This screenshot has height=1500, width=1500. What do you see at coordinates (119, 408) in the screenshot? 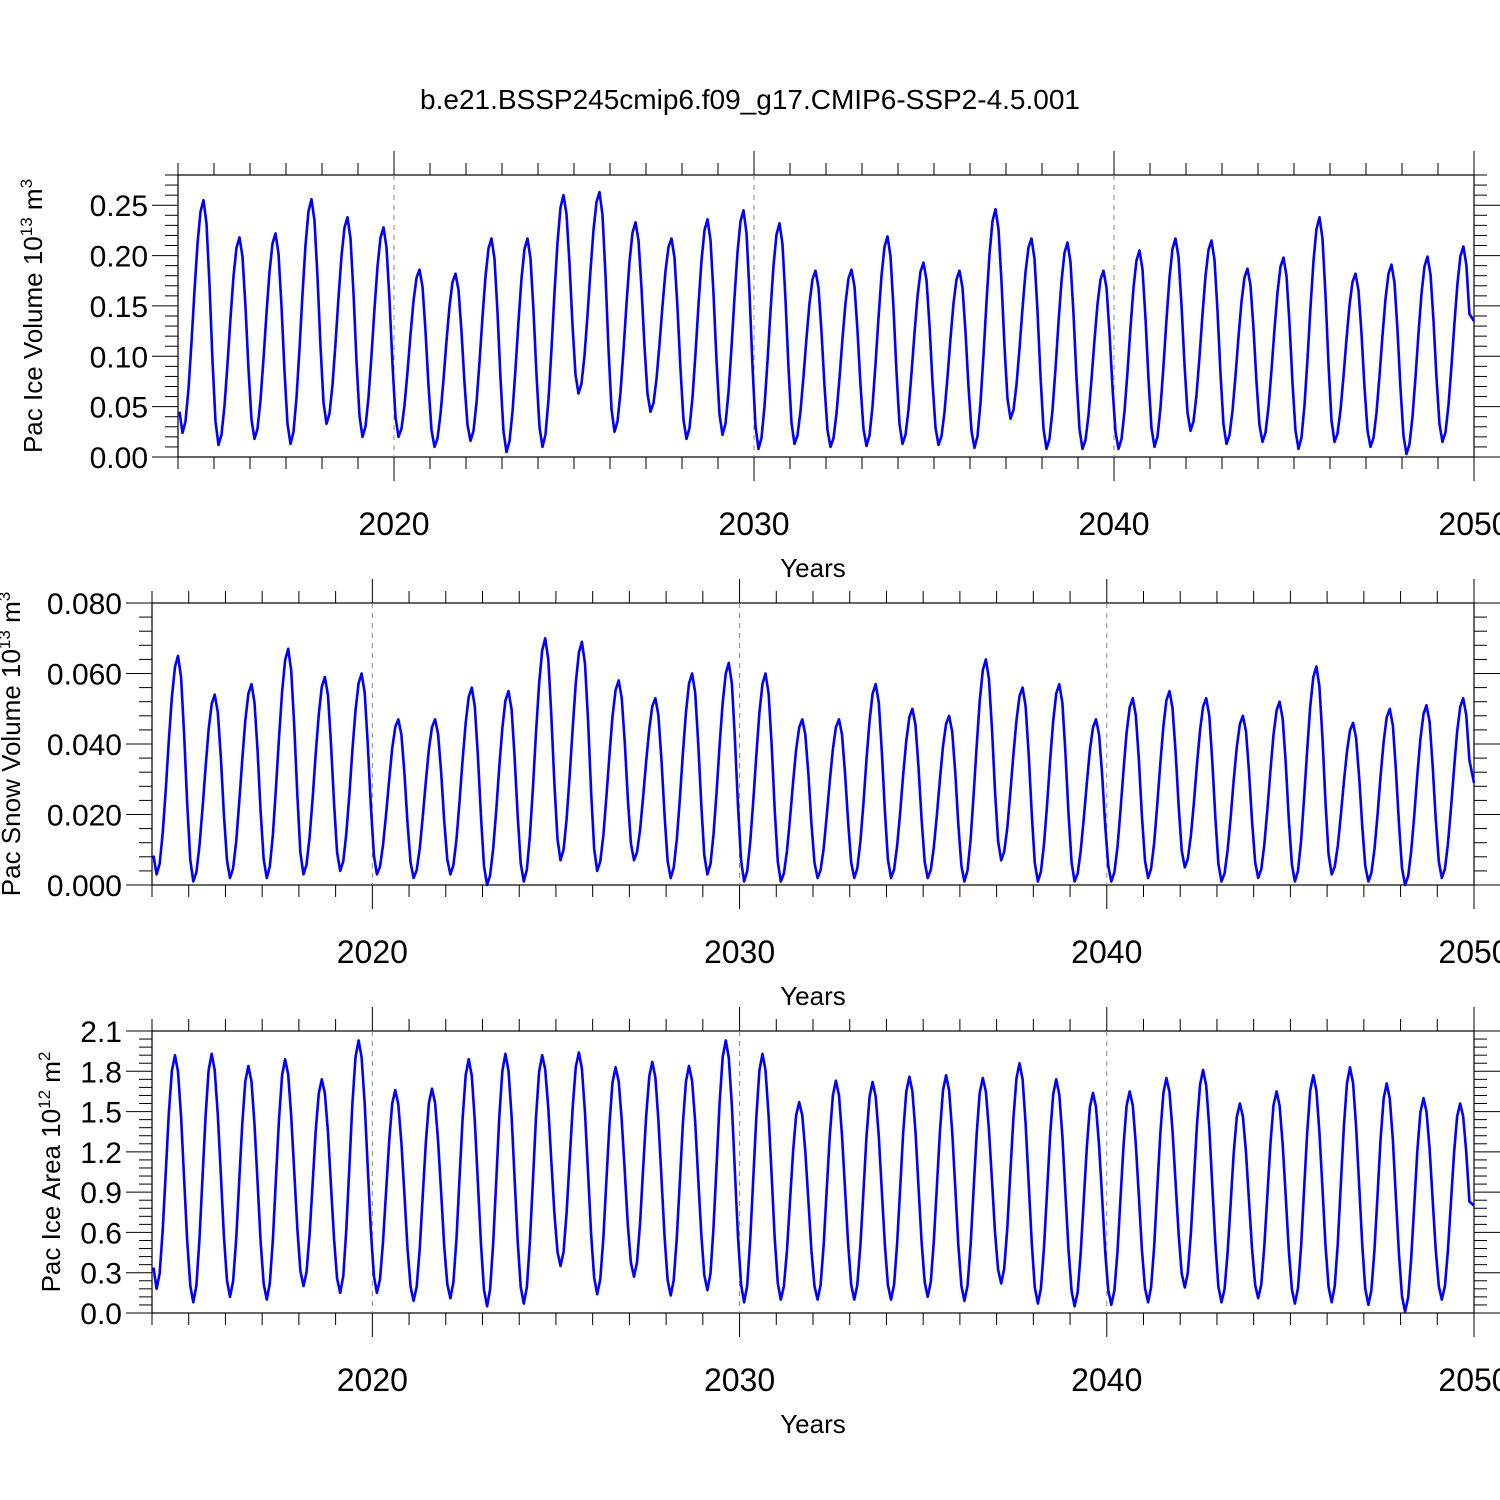
I see `y-tick-label: 0.05` at bounding box center [119, 408].